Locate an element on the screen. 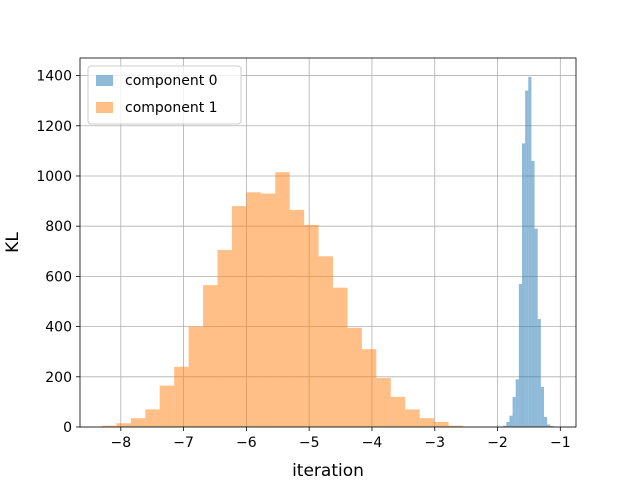 Image resolution: width=640 pixels, height=480 pixels. y-tick-label: 400 is located at coordinates (58, 328).